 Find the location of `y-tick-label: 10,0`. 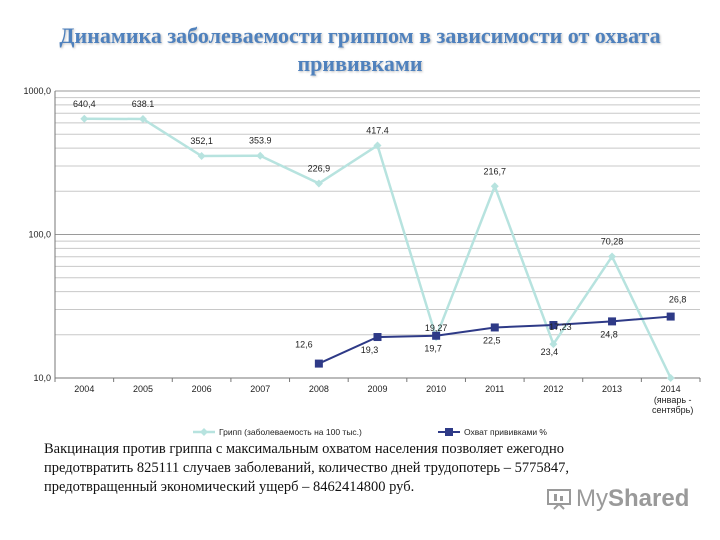

y-tick-label: 10,0 is located at coordinates (42, 378).